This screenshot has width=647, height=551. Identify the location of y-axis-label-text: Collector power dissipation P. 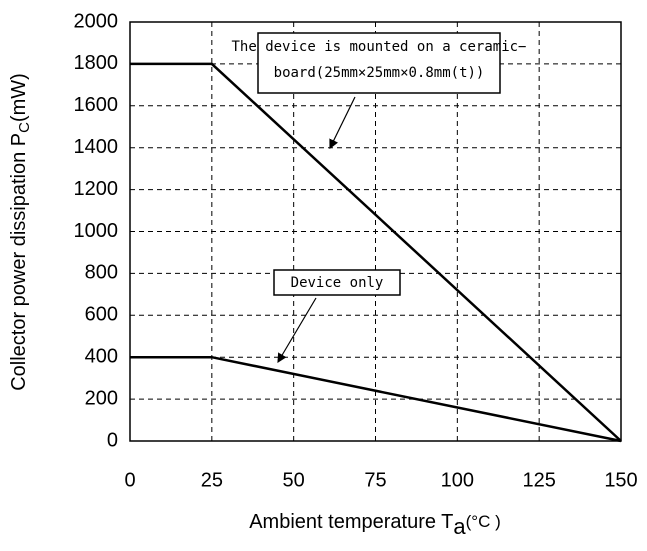
(19, 262).